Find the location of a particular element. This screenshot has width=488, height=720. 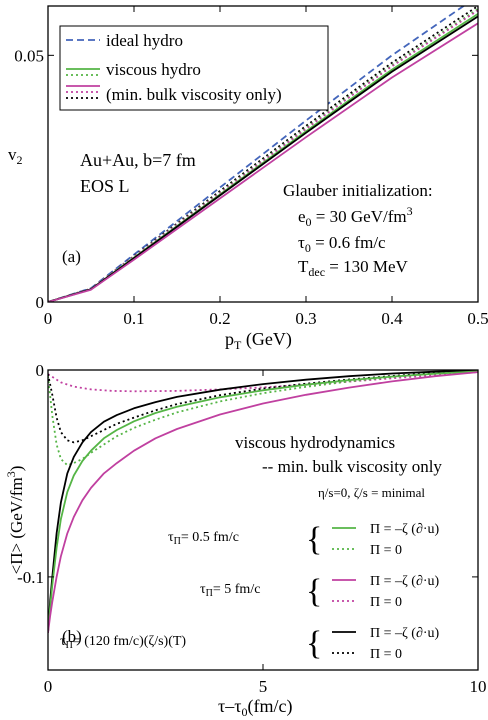

panel-b-series-1-line is located at coordinates (263, 418).